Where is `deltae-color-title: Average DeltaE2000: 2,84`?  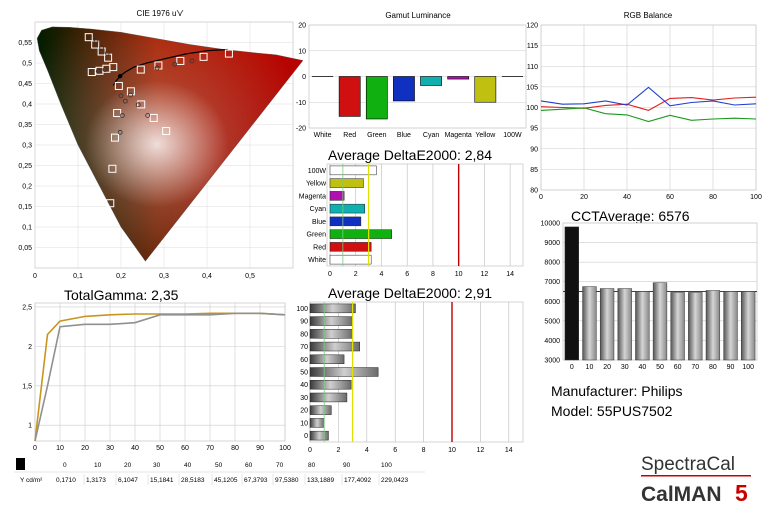 deltae-color-title: Average DeltaE2000: 2,84 is located at coordinates (410, 155).